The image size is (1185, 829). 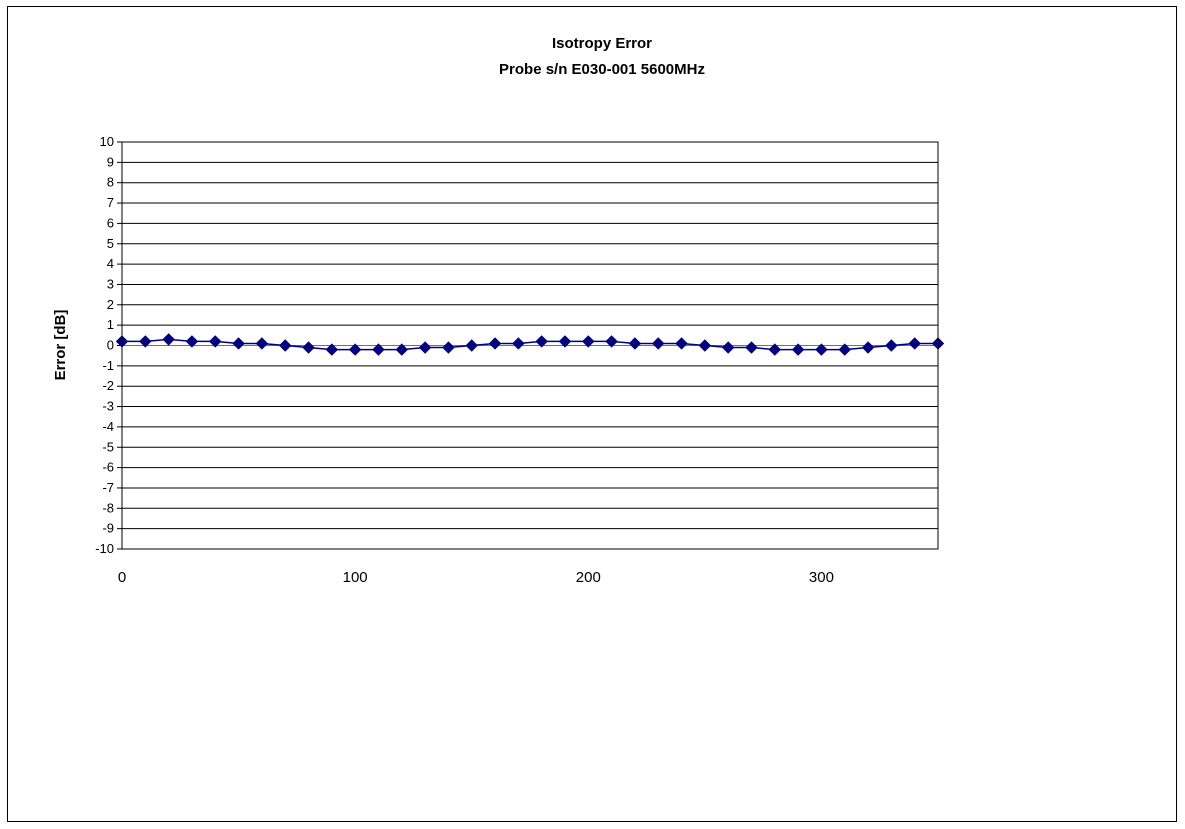 What do you see at coordinates (821, 577) in the screenshot?
I see `x-tick-label: 300` at bounding box center [821, 577].